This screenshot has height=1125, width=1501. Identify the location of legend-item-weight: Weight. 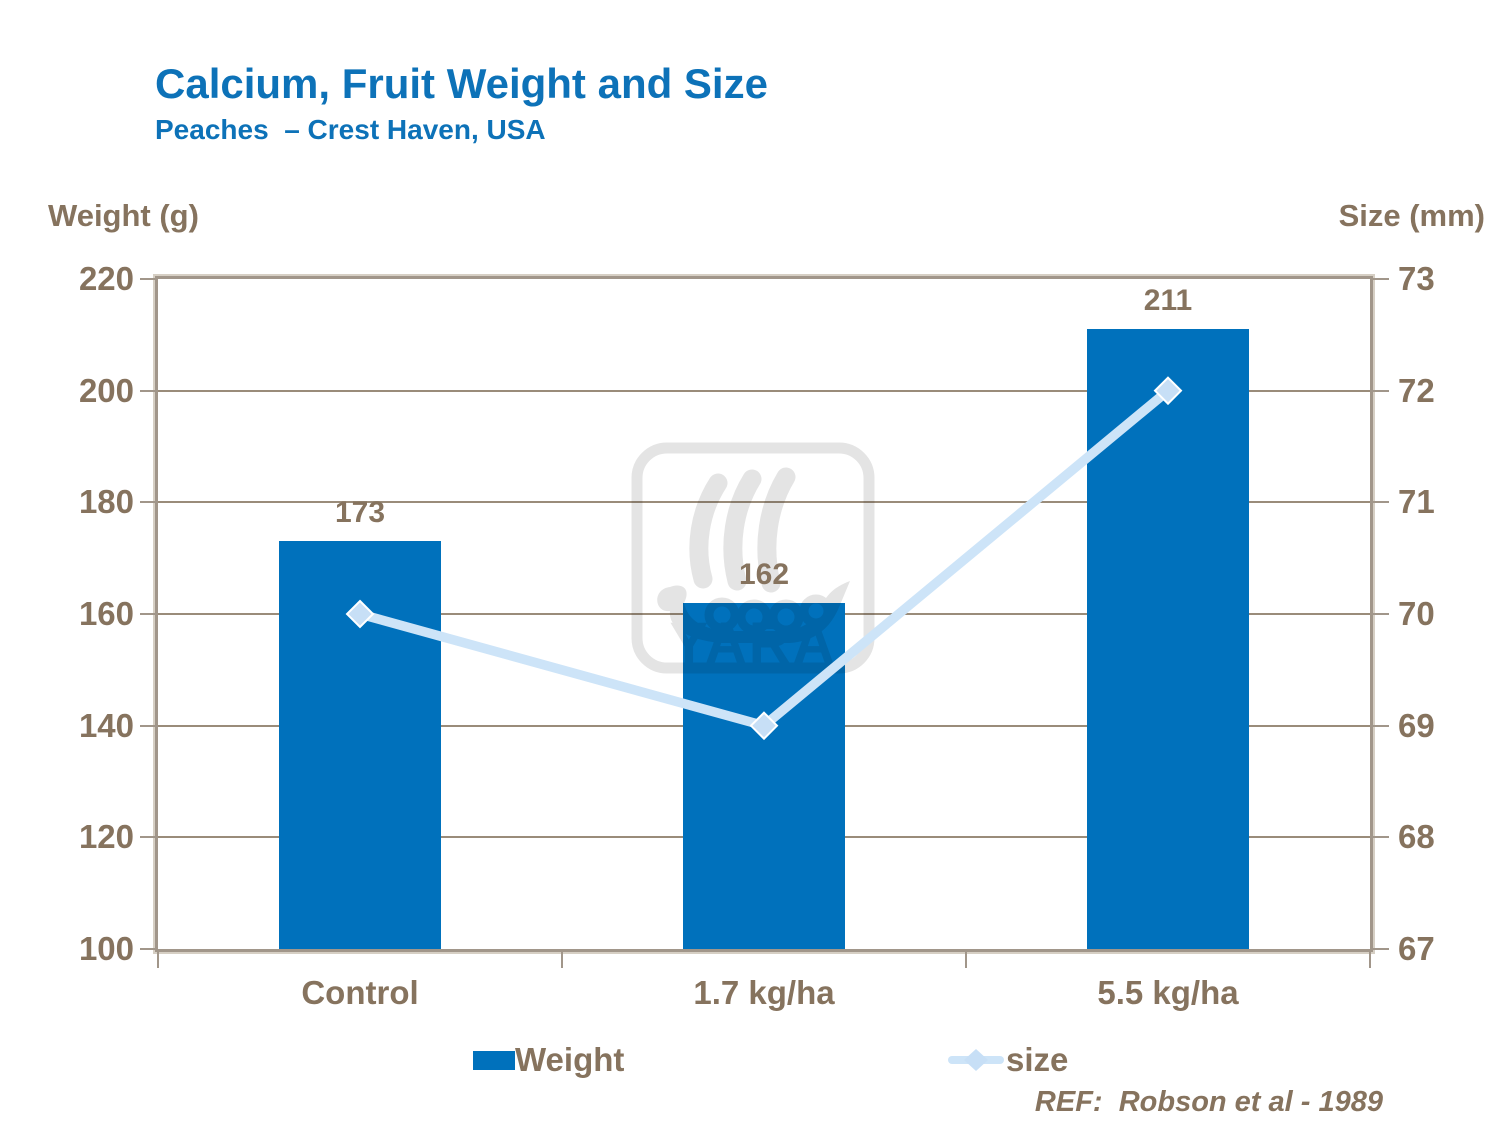
(548, 1060).